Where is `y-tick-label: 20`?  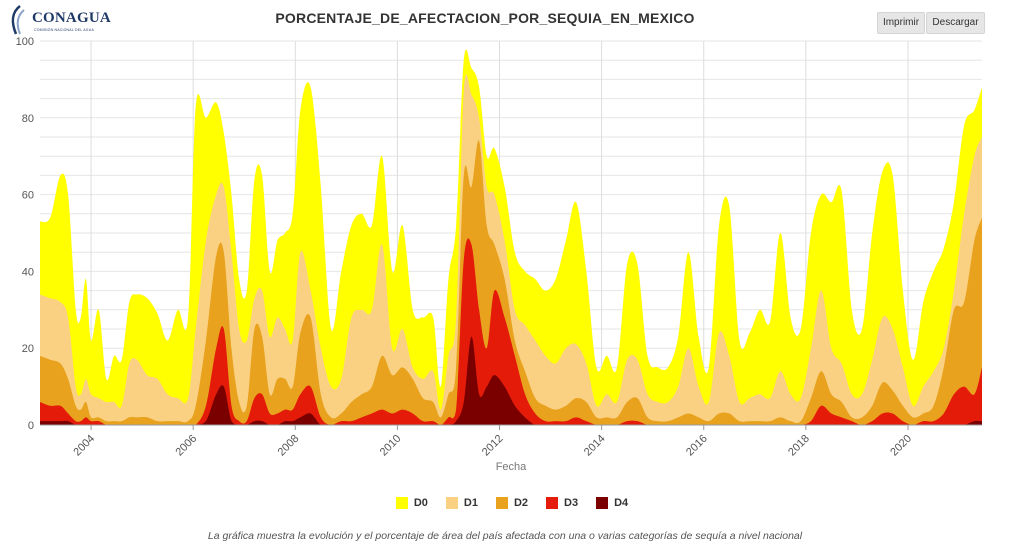 y-tick-label: 20 is located at coordinates (28, 349).